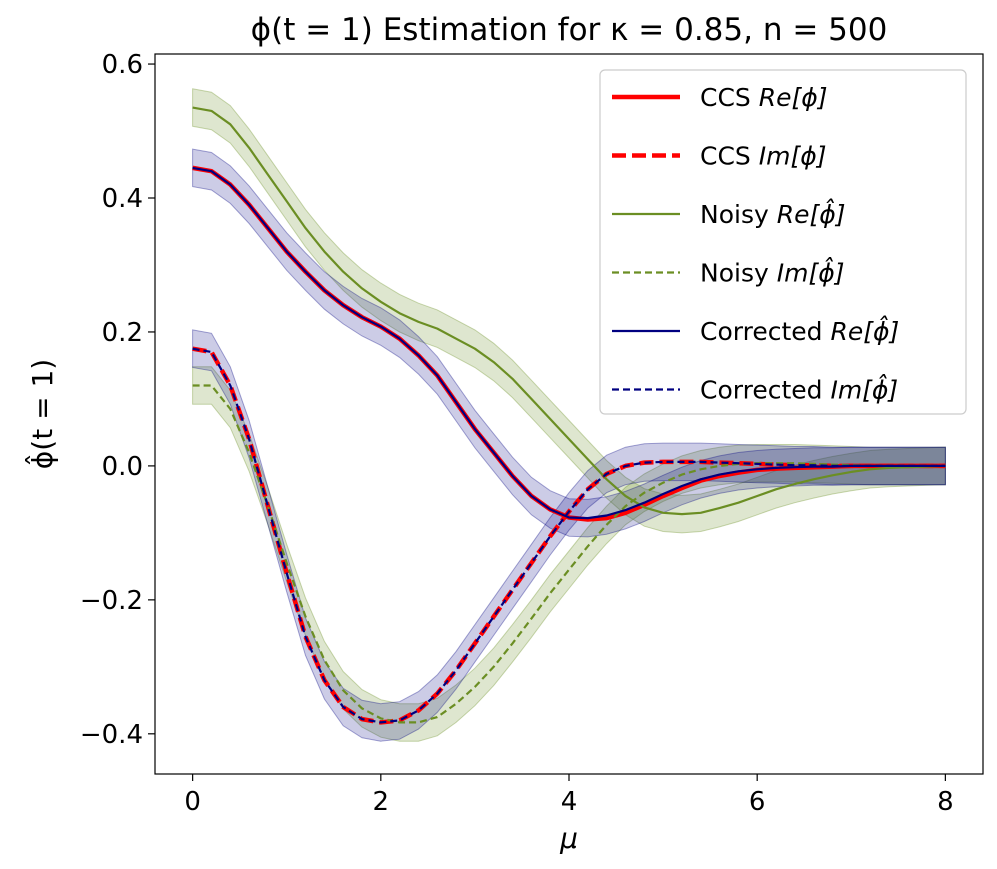 The image size is (997, 869). I want to click on x-tick-label: 4, so click(569, 802).